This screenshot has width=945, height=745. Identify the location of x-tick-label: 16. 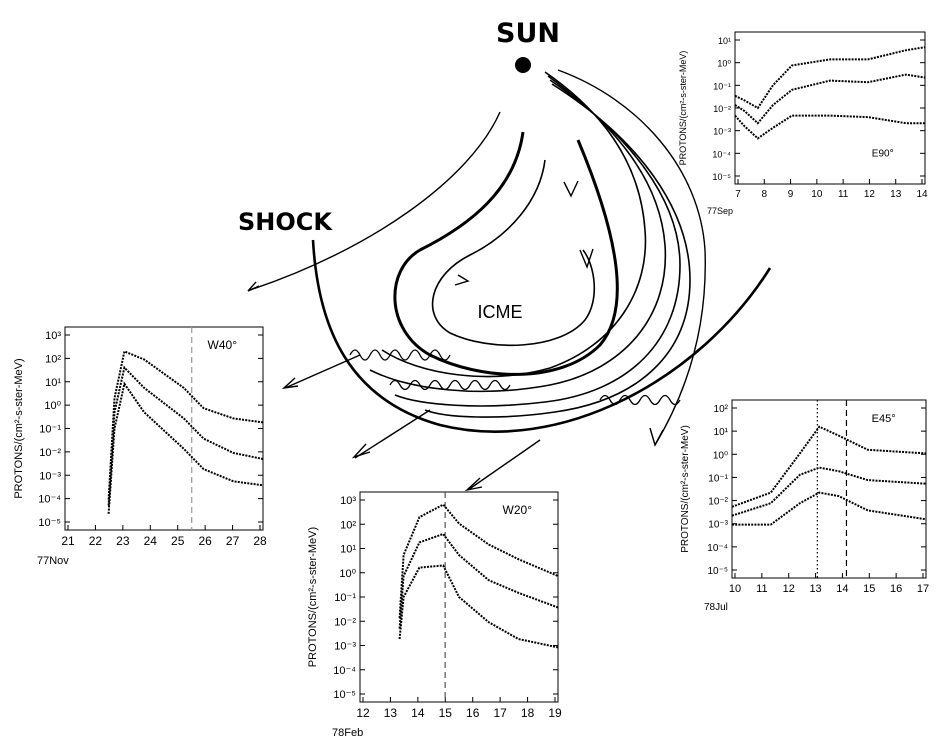
(473, 713).